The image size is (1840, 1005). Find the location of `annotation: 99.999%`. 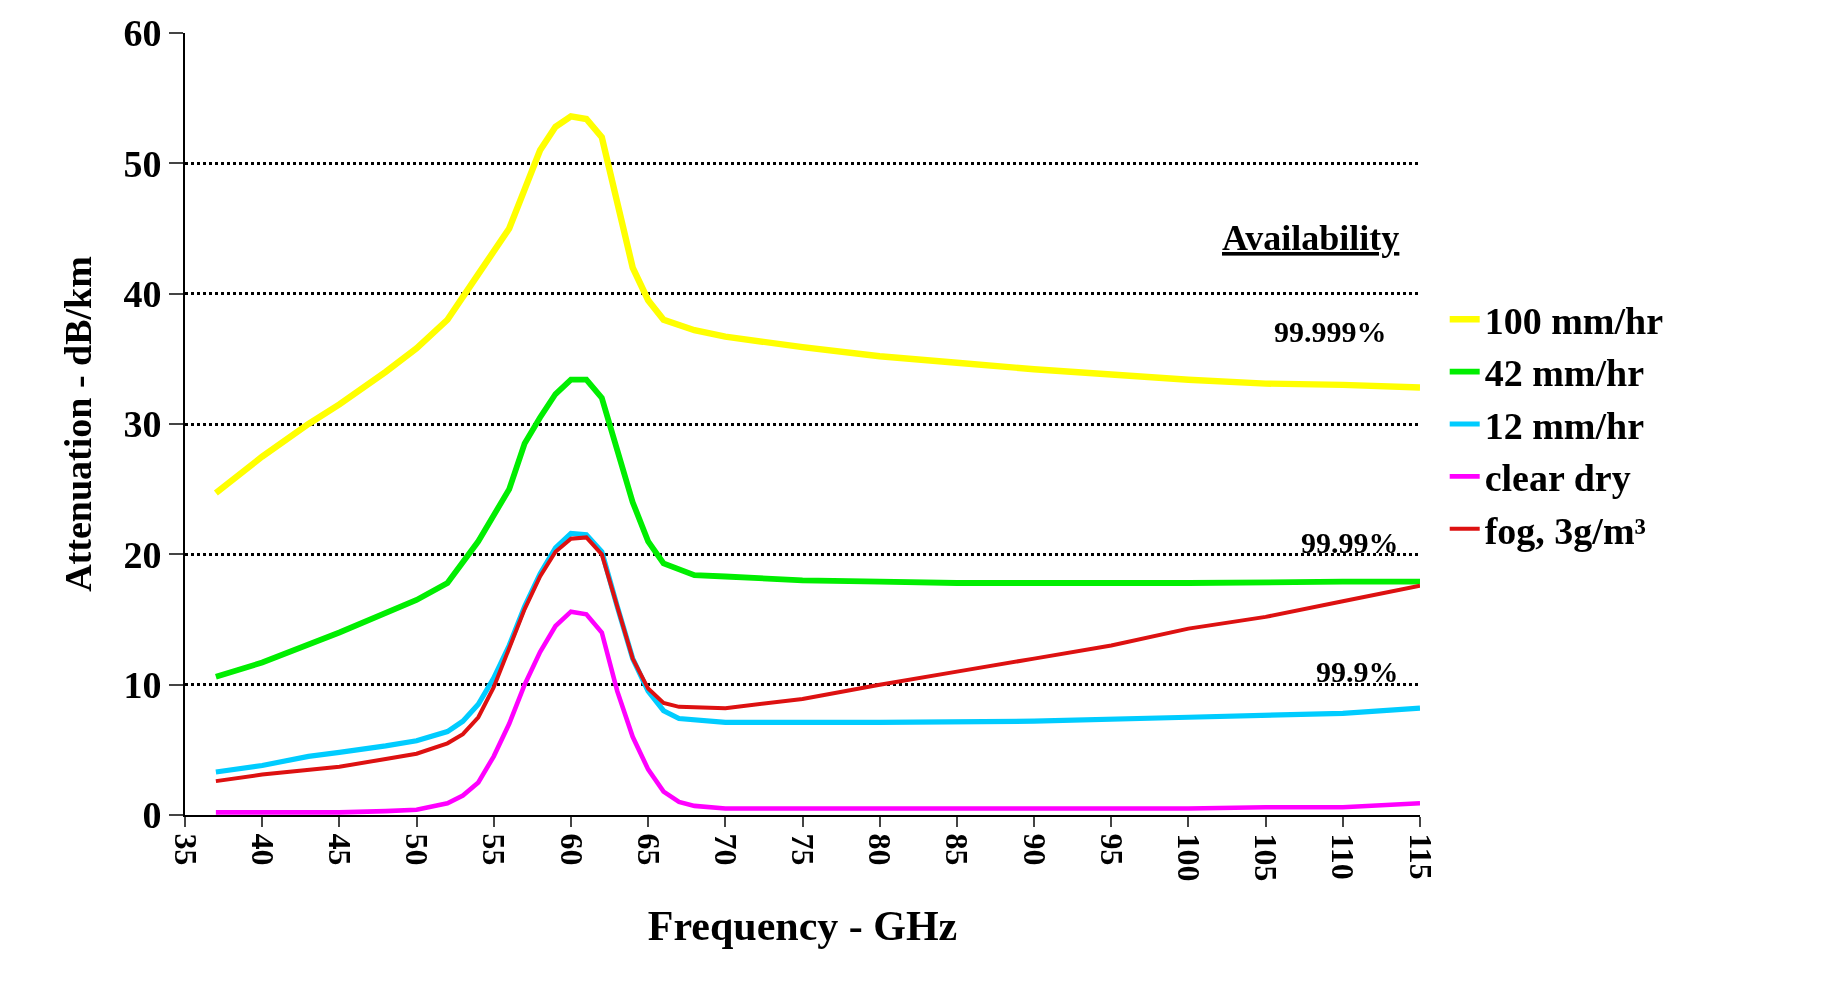

annotation: 99.999% is located at coordinates (1330, 331).